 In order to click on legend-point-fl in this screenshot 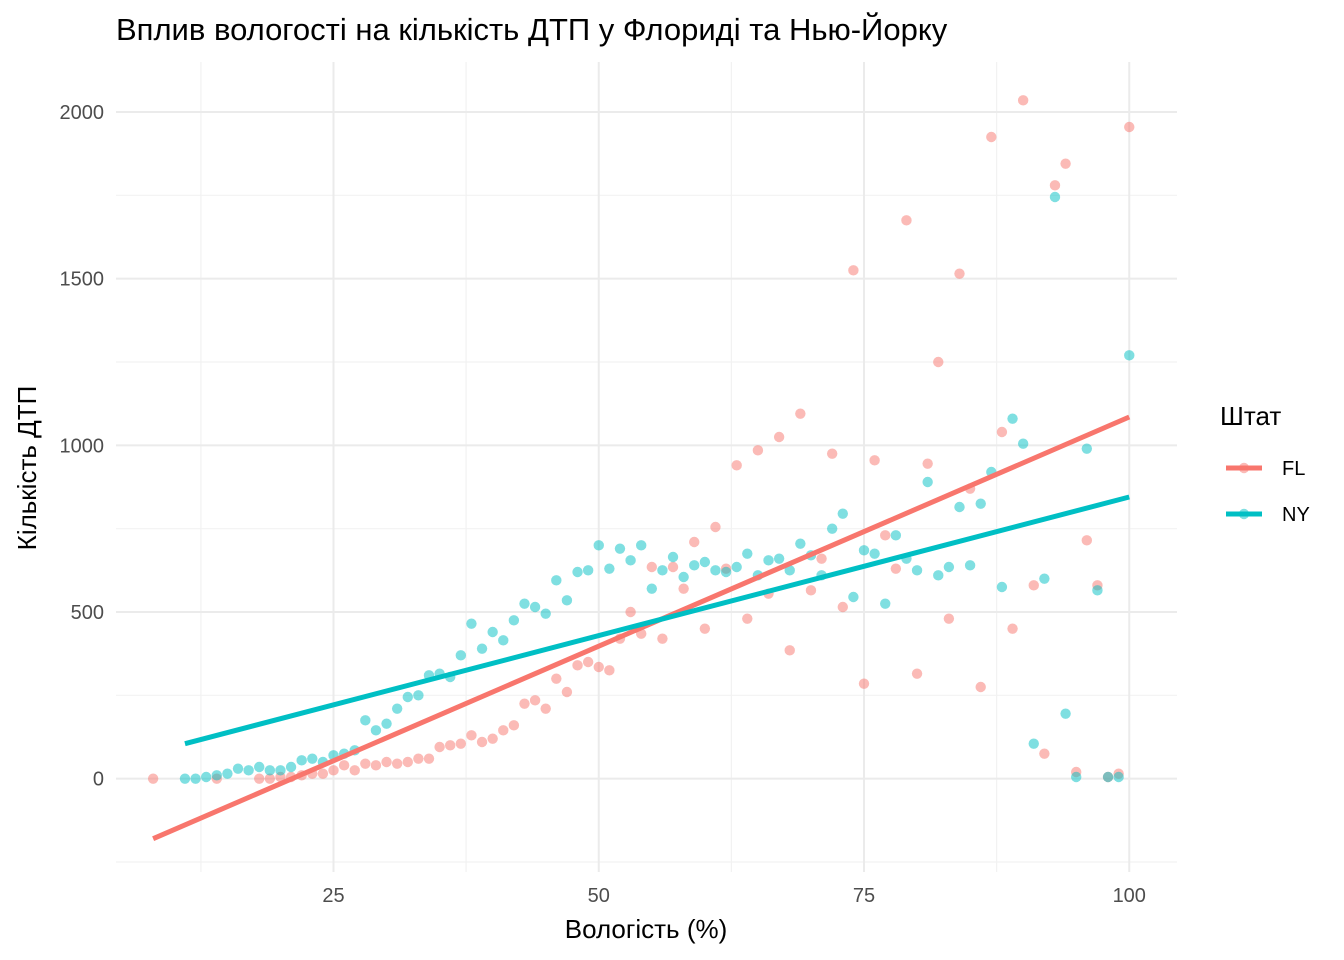, I will do `click(1244, 468)`.